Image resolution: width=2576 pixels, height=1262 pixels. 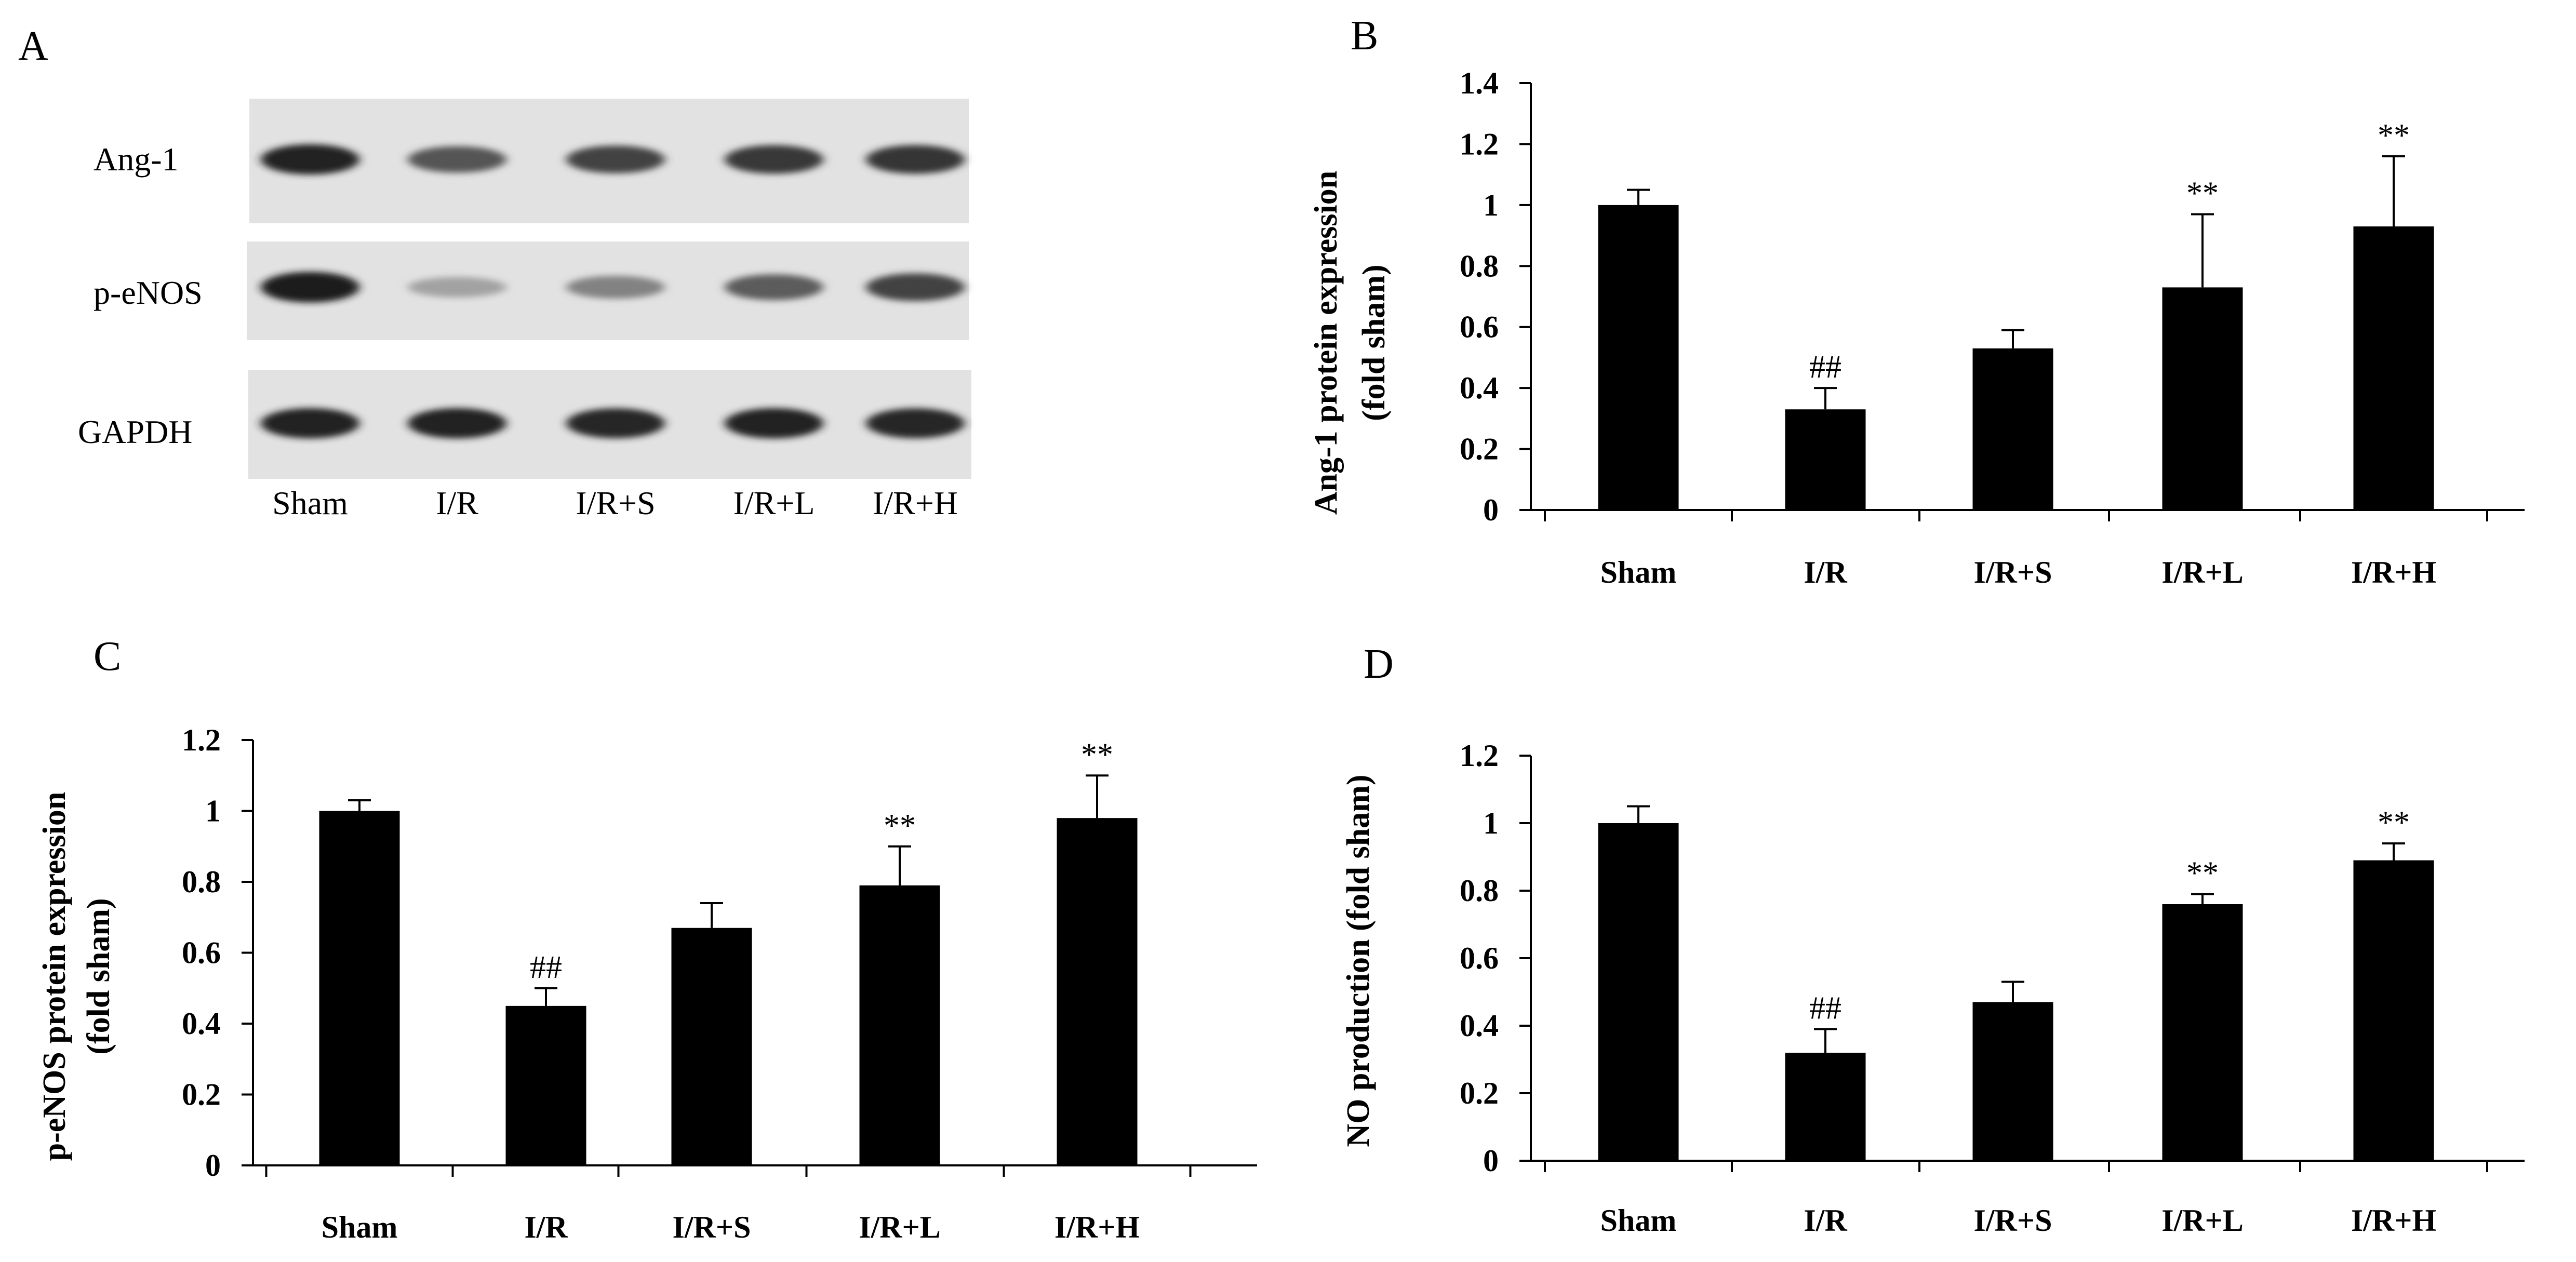 I want to click on blot-row-label-gapdh: GAPDH, so click(x=135, y=431).